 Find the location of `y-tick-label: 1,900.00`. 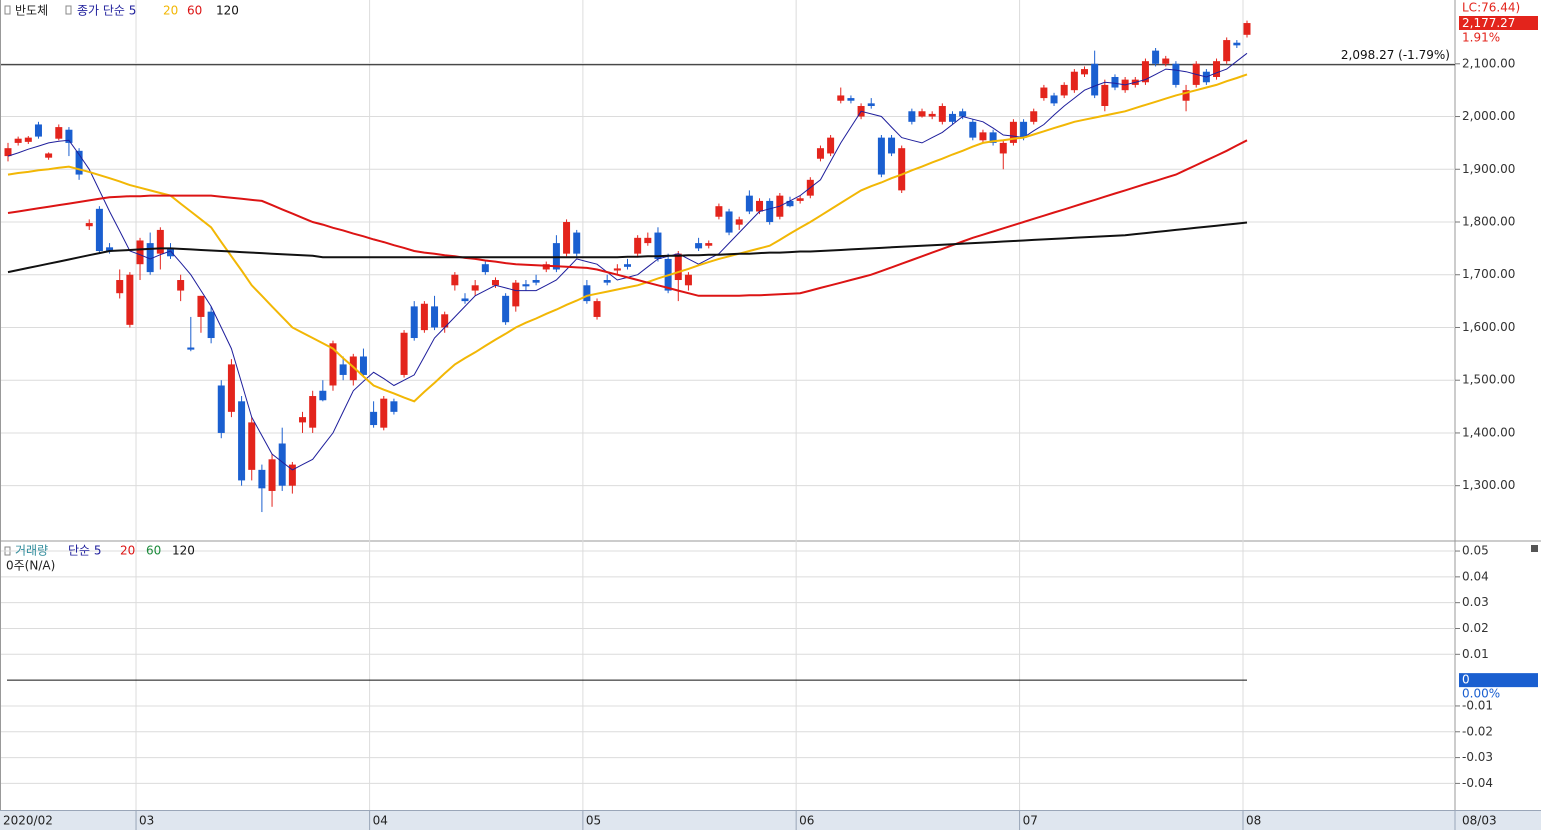

y-tick-label: 1,900.00 is located at coordinates (1488, 169).